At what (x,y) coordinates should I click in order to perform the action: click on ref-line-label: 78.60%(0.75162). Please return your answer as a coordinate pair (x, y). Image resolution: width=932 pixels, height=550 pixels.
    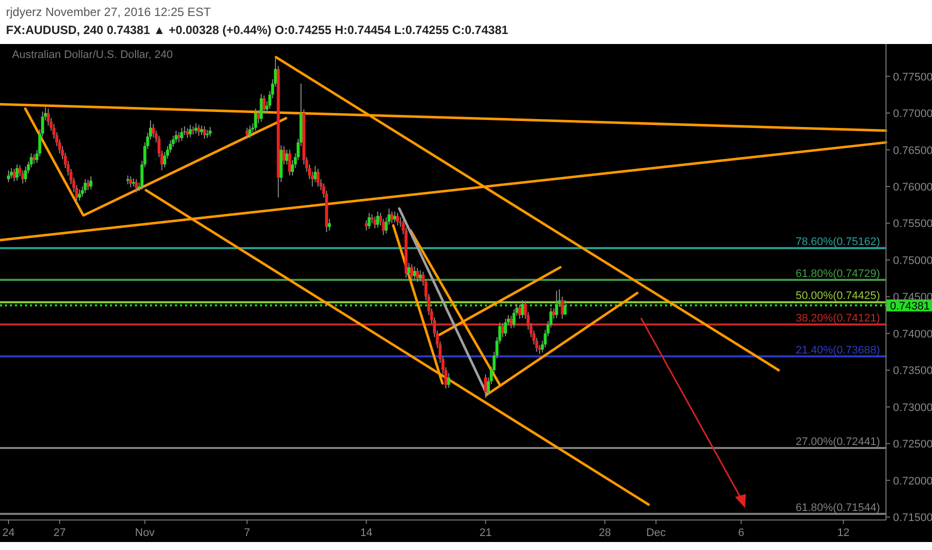
    Looking at the image, I should click on (838, 242).